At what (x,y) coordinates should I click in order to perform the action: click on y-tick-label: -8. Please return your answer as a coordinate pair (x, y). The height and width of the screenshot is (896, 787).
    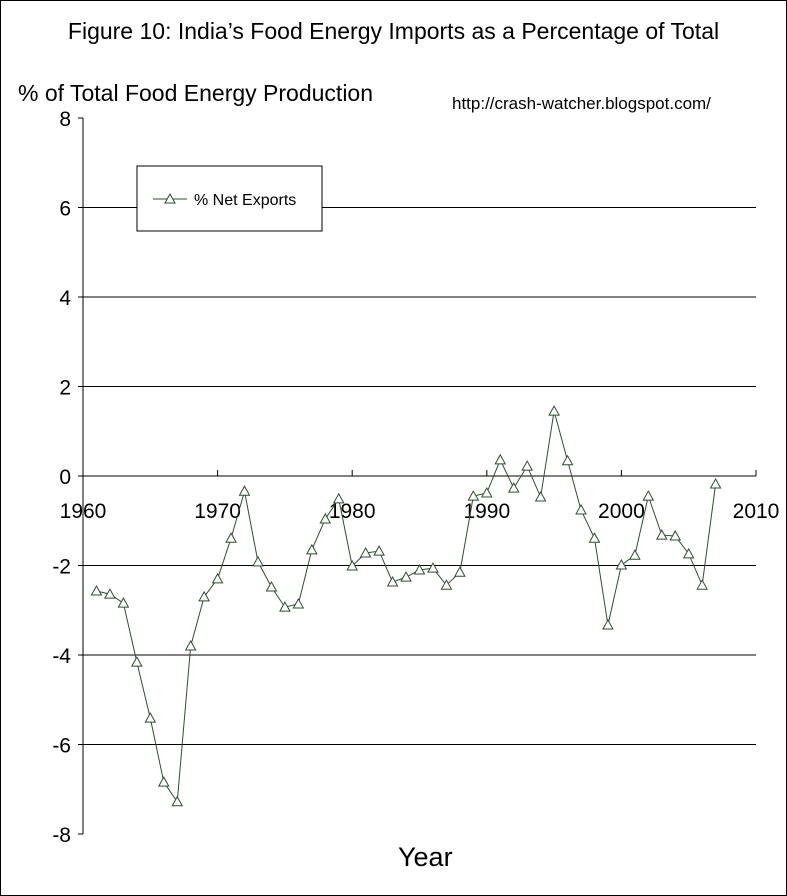
    Looking at the image, I should click on (61, 835).